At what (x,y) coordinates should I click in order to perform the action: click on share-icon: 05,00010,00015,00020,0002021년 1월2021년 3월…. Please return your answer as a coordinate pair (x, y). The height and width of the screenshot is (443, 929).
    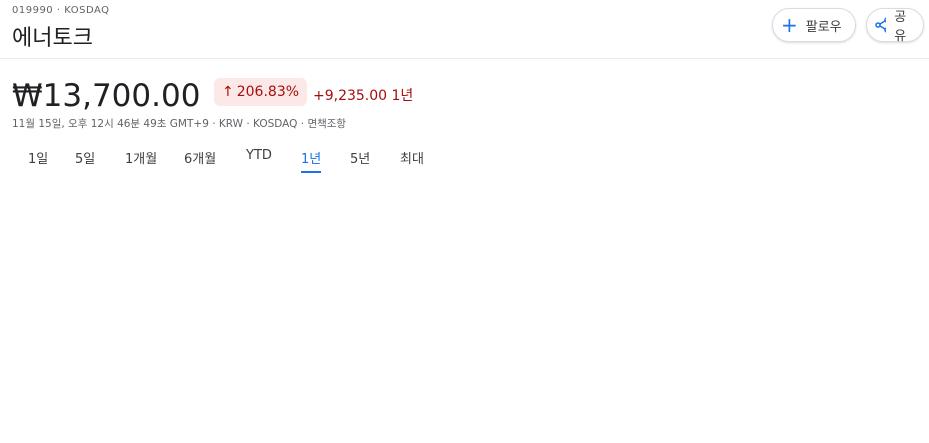
    Looking at the image, I should click on (881, 25).